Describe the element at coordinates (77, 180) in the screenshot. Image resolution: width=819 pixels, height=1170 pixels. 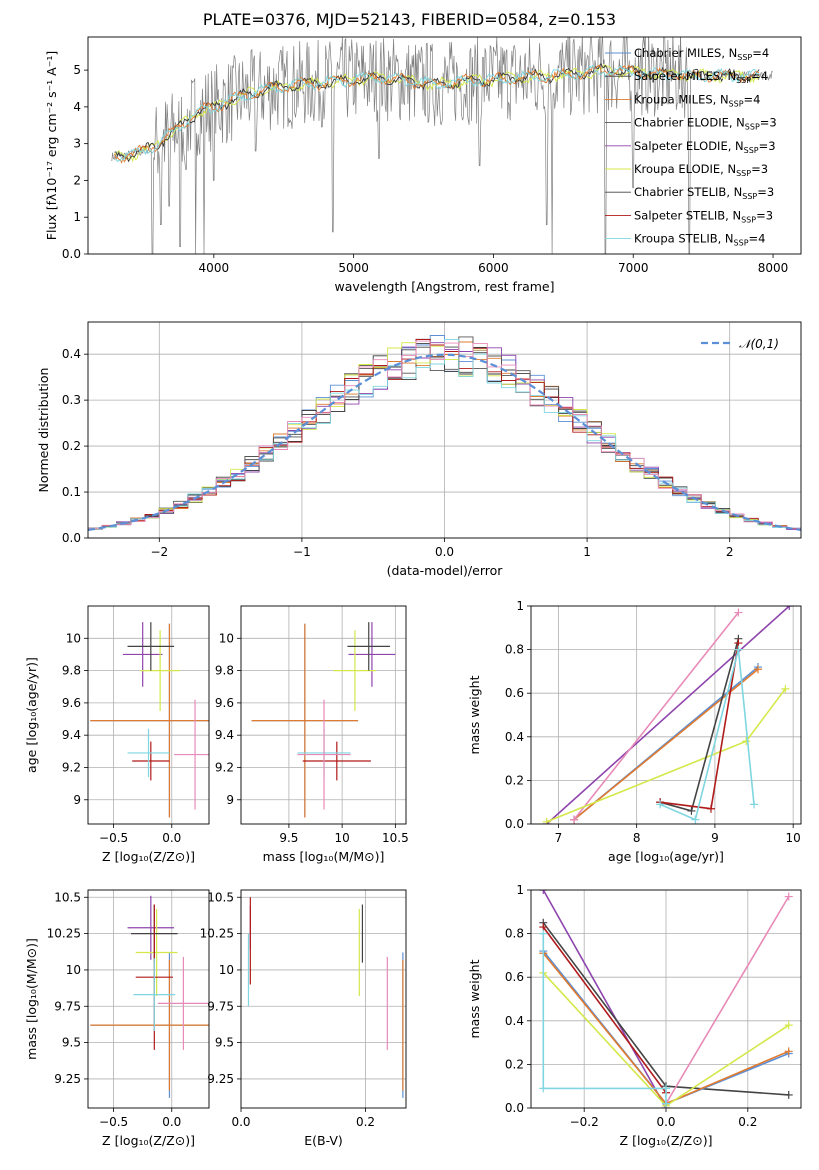
I see `y-tick-label: 2` at that location.